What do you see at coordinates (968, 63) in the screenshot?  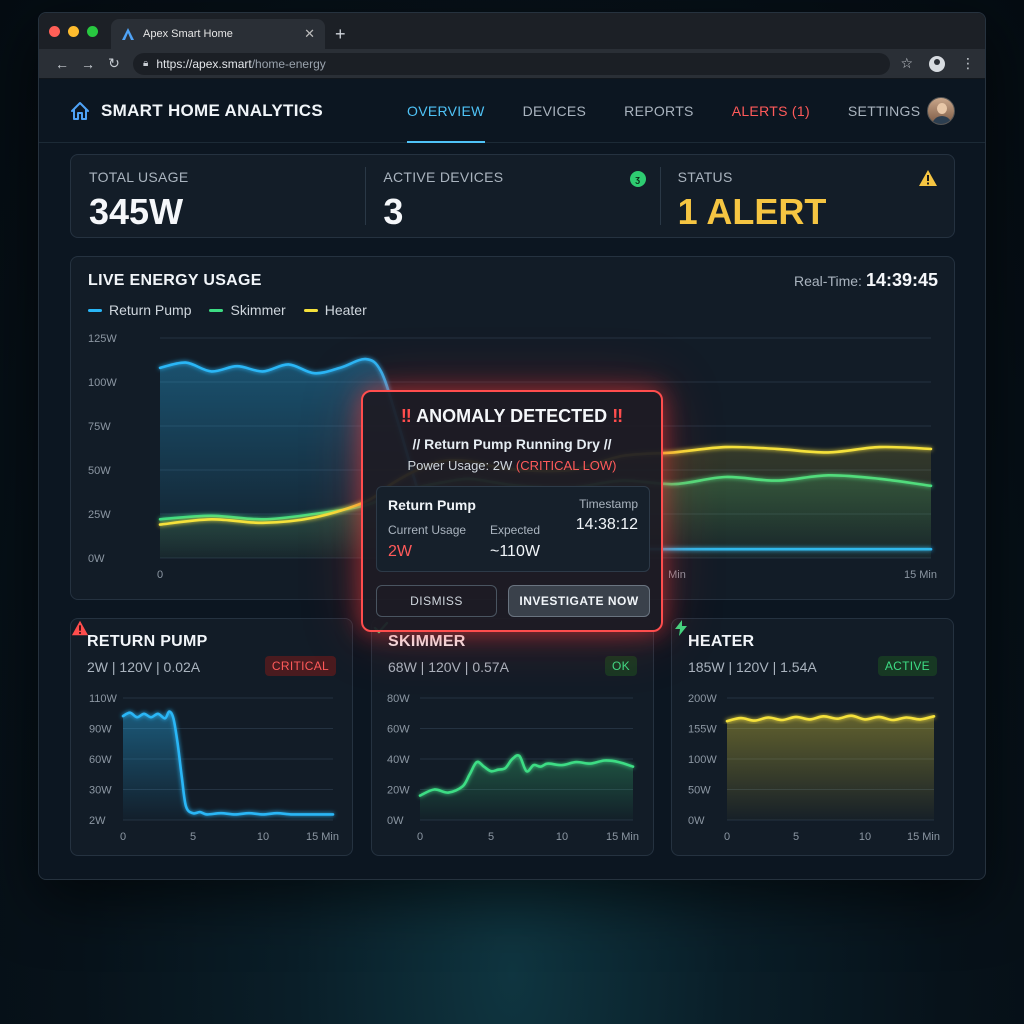 I see `menu-kebab-icon: ⋮` at bounding box center [968, 63].